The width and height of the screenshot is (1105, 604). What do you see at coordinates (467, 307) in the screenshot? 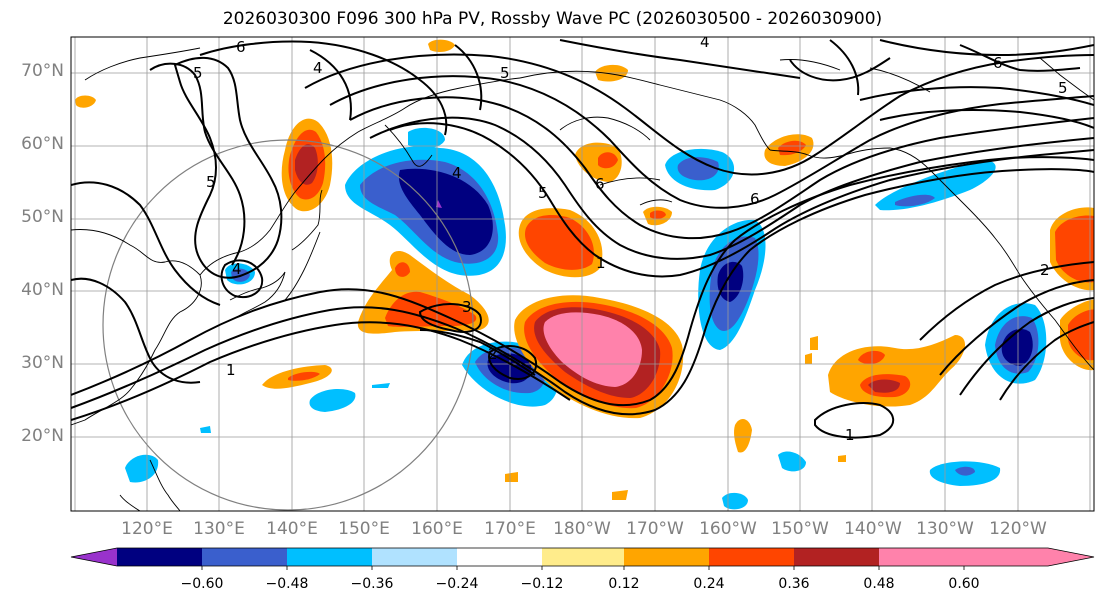
I see `contour-label: 3` at bounding box center [467, 307].